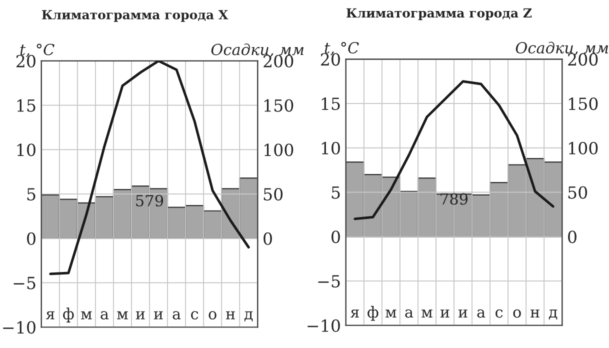 The height and width of the screenshot is (348, 609). I want to click on annotation: 789, so click(454, 199).